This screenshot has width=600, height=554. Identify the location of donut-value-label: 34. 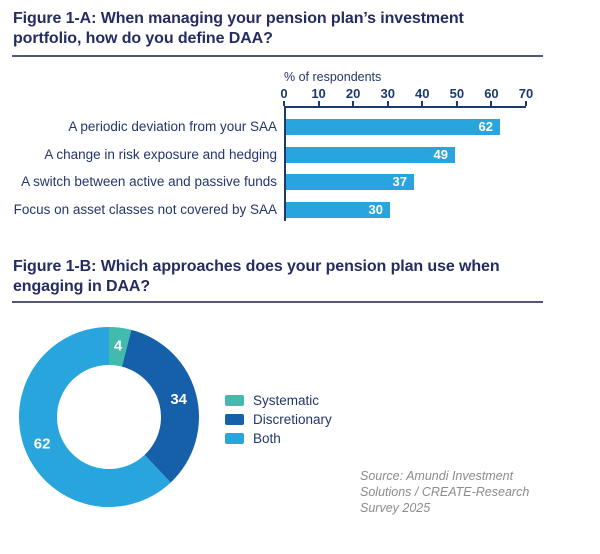
(178, 399).